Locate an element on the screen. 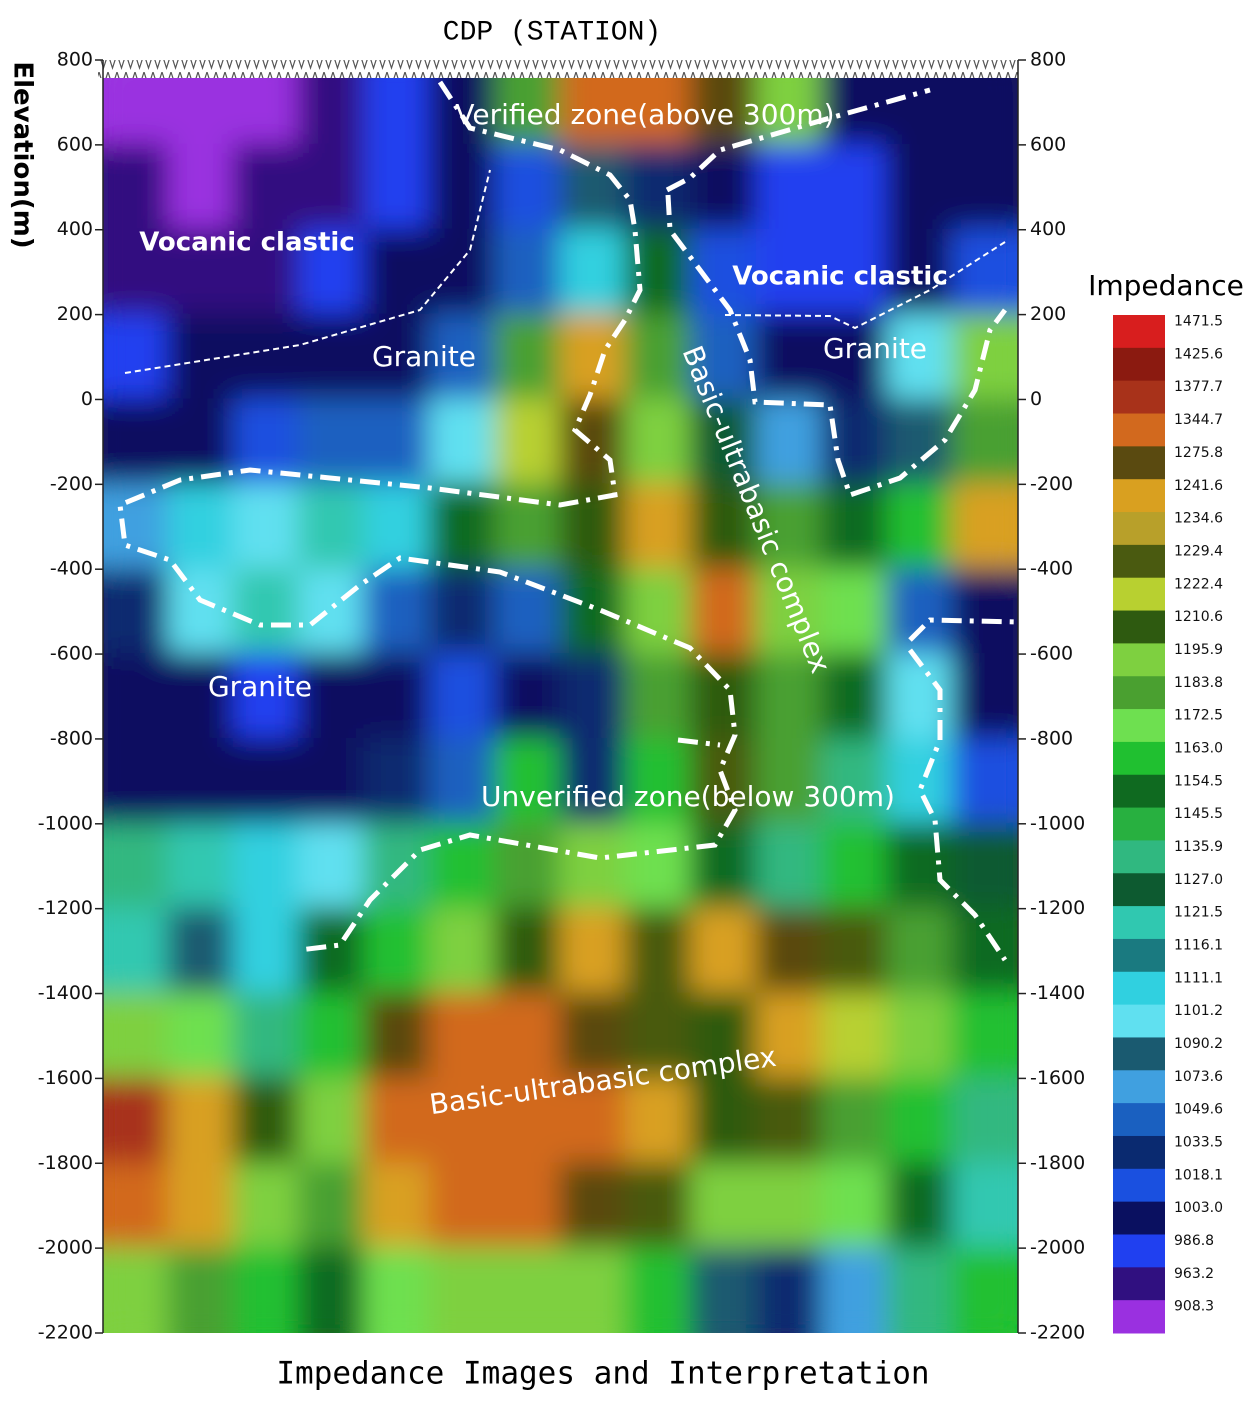 Image resolution: width=1253 pixels, height=1408 pixels. colorbar-label: 1116.1 is located at coordinates (1198, 946).